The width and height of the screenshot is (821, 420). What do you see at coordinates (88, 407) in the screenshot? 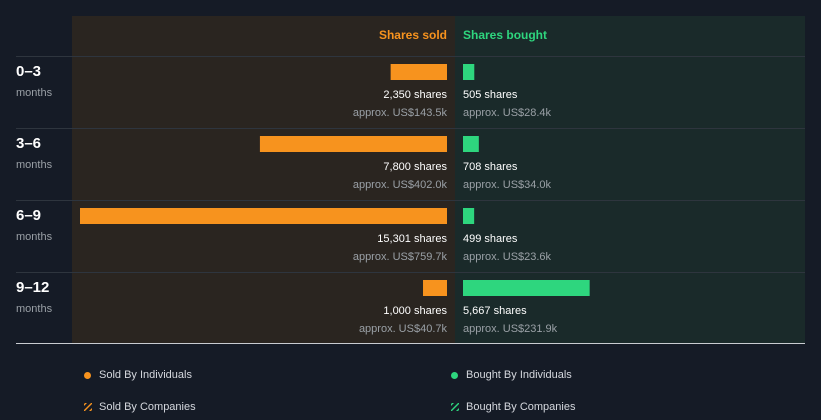
I see `orange-hatch-icon` at bounding box center [88, 407].